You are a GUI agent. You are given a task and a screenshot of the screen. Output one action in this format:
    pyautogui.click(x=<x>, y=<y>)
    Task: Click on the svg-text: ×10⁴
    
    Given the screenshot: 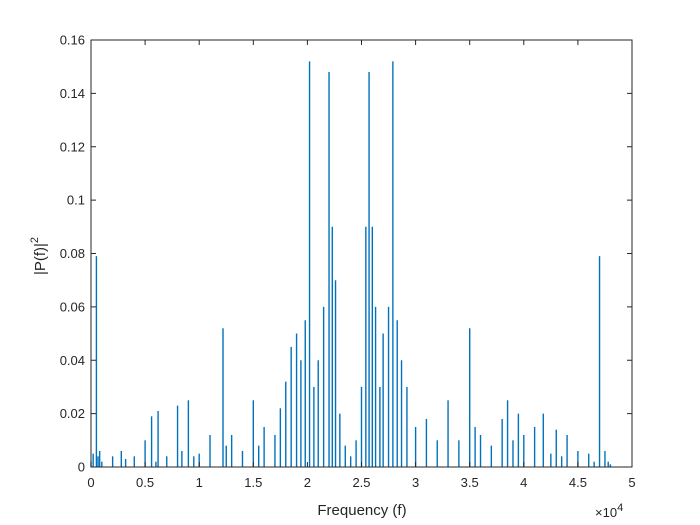 What is the action you would take?
    pyautogui.click(x=609, y=511)
    